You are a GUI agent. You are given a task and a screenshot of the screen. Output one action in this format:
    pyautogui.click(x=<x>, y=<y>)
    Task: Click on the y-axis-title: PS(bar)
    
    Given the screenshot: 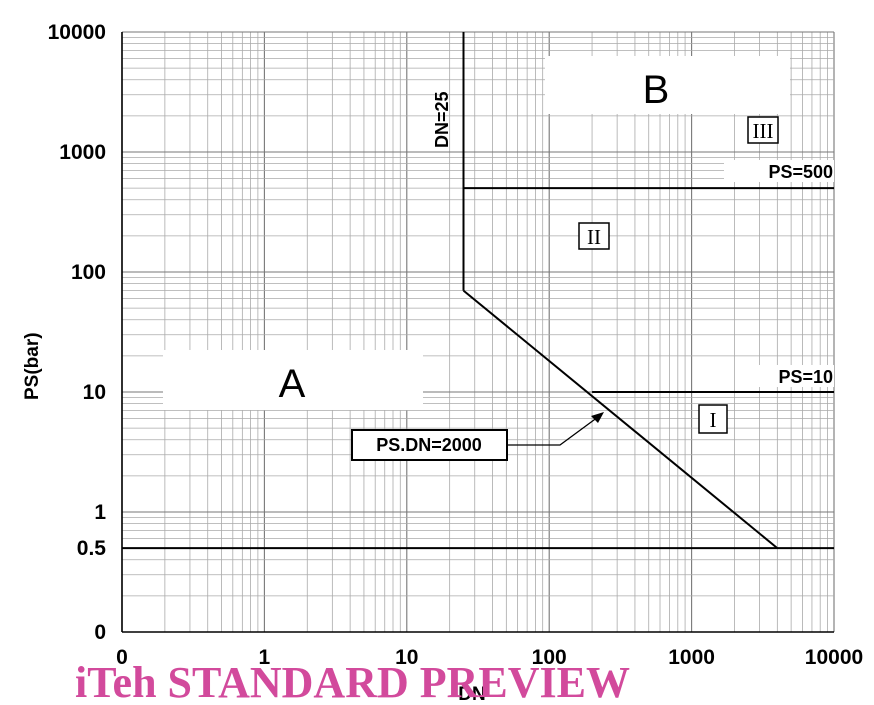 What is the action you would take?
    pyautogui.click(x=32, y=366)
    